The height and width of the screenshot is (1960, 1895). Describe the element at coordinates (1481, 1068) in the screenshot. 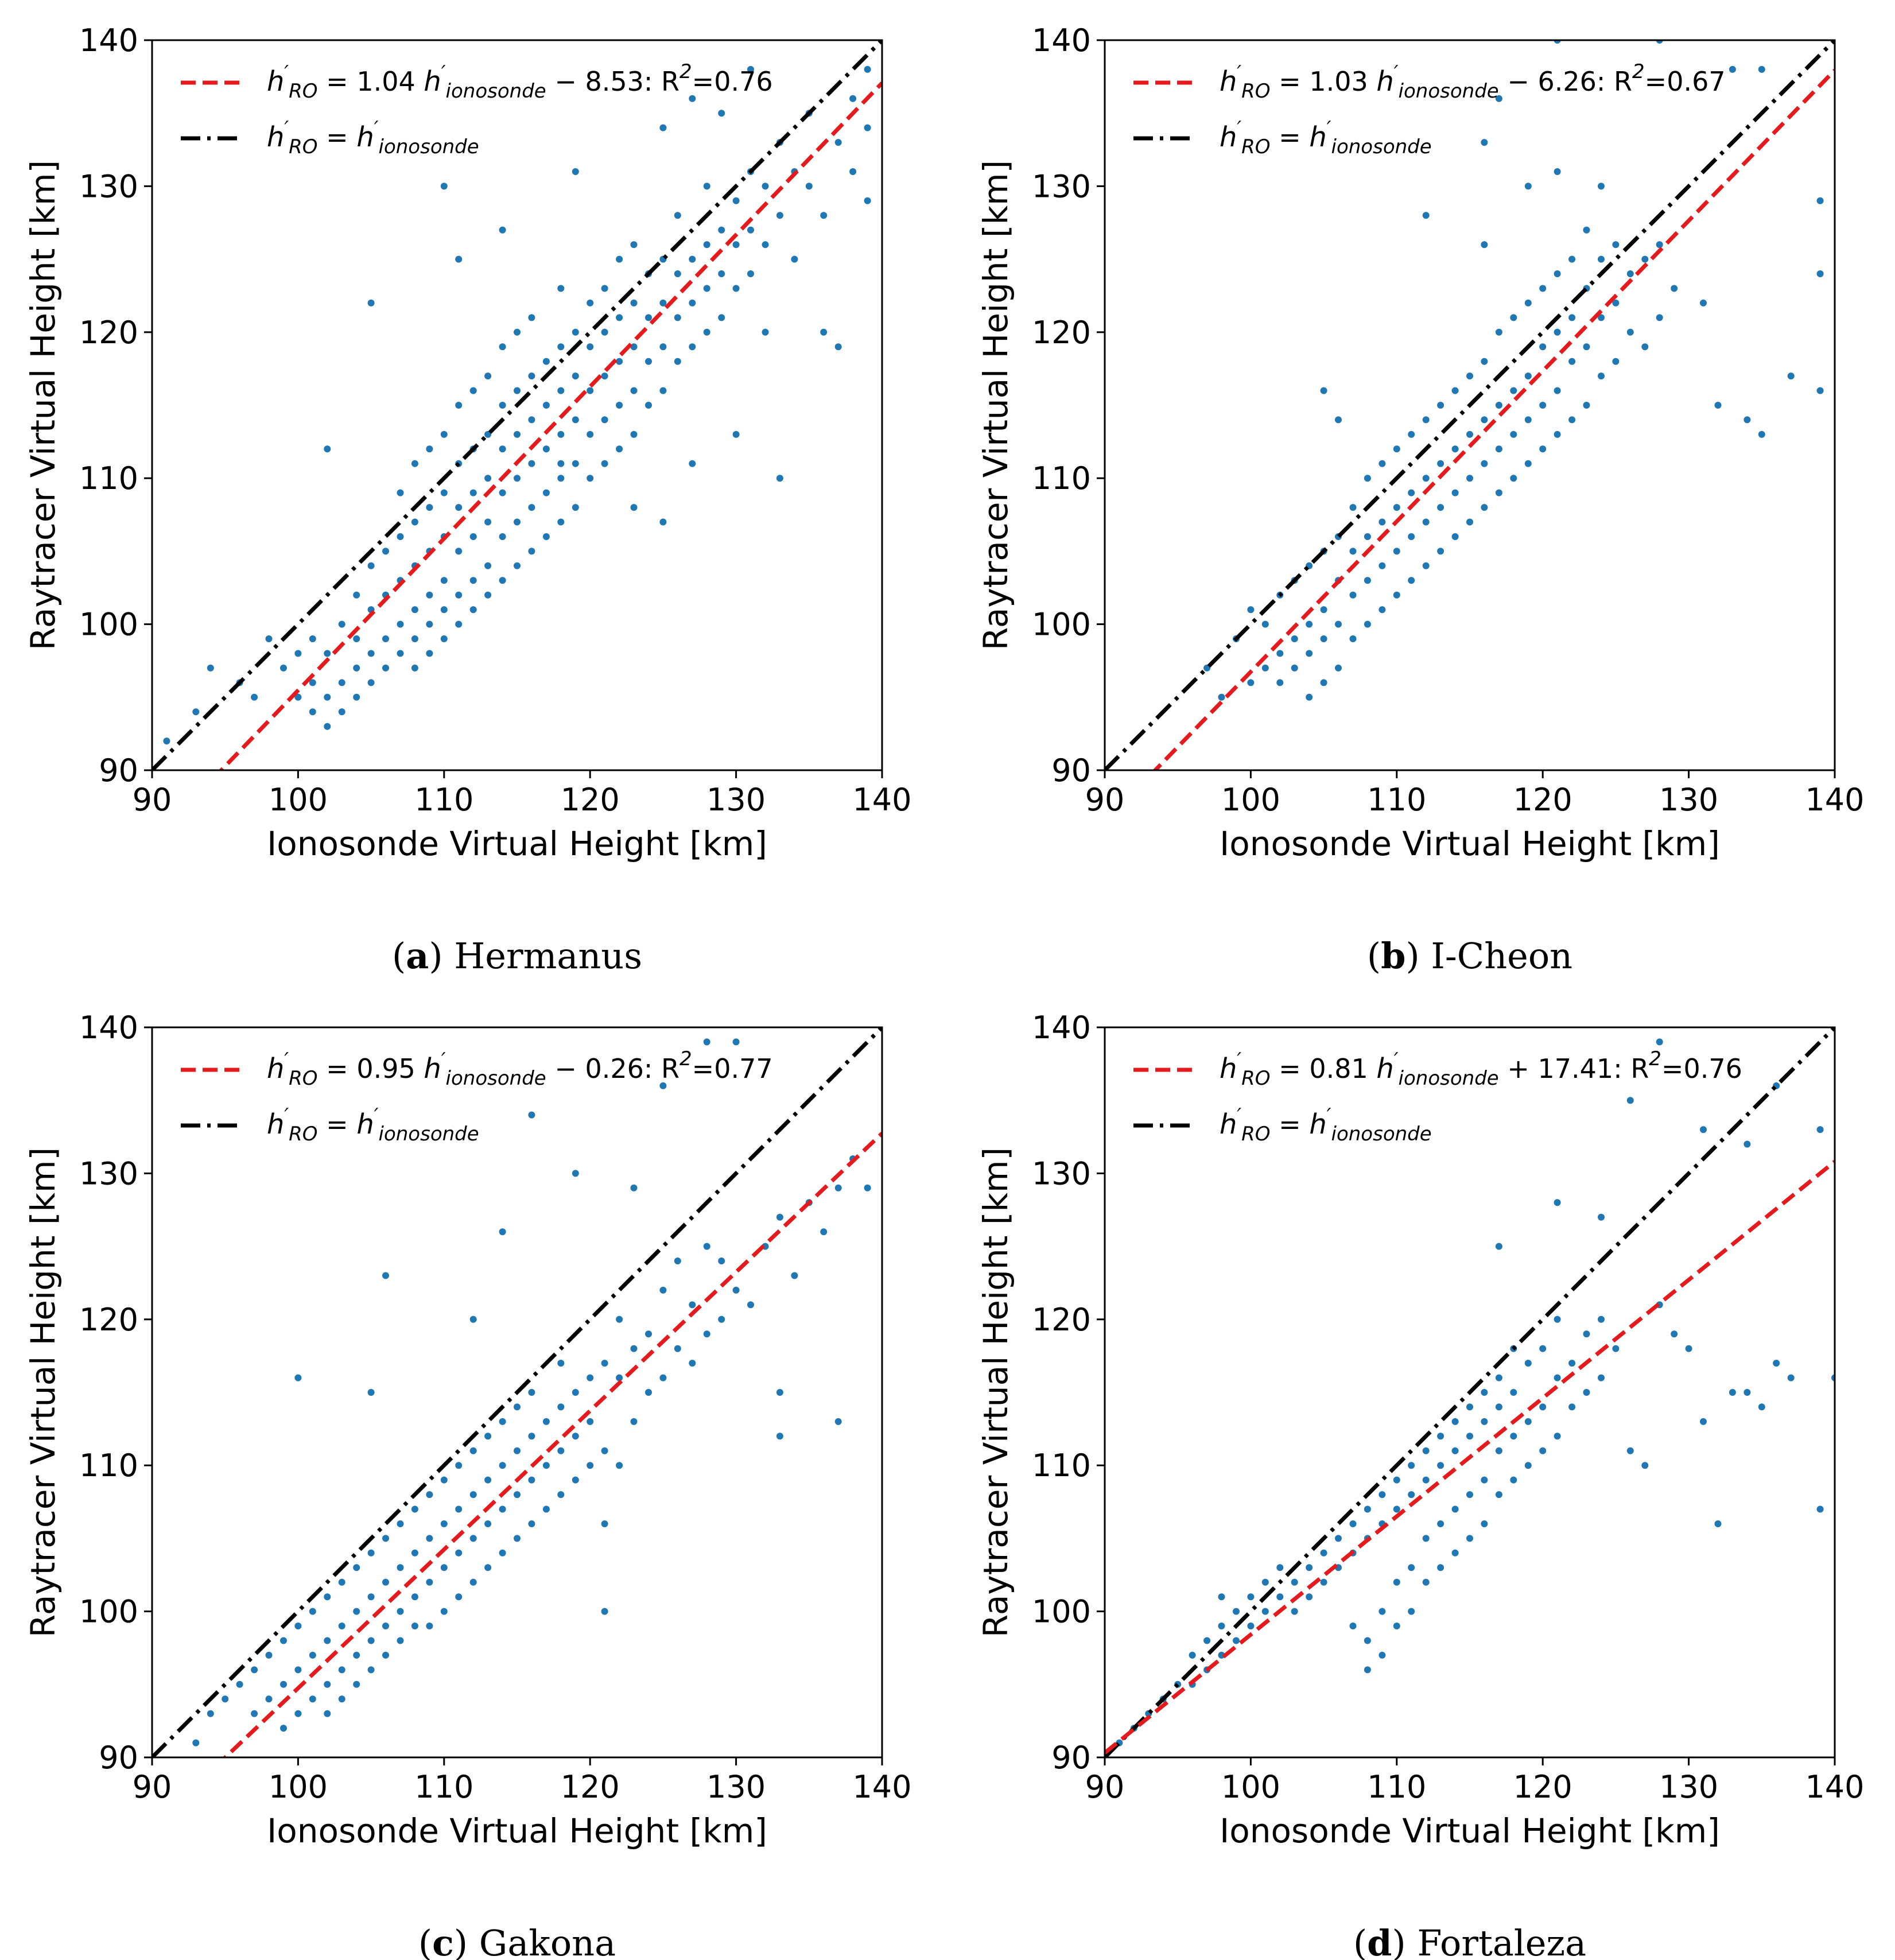

I see `legend-fit-label: h′RO = 0.81 h′ionosonde + 17.41: R2=0.76` at that location.